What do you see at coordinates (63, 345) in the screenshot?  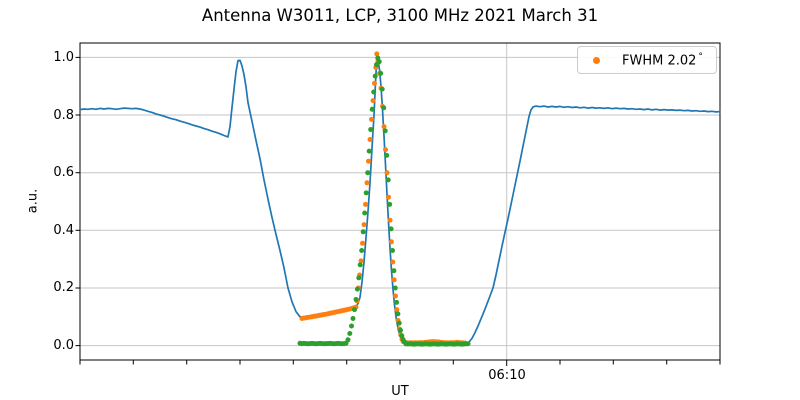 I see `y-tick-label-0.0: 0.0` at bounding box center [63, 345].